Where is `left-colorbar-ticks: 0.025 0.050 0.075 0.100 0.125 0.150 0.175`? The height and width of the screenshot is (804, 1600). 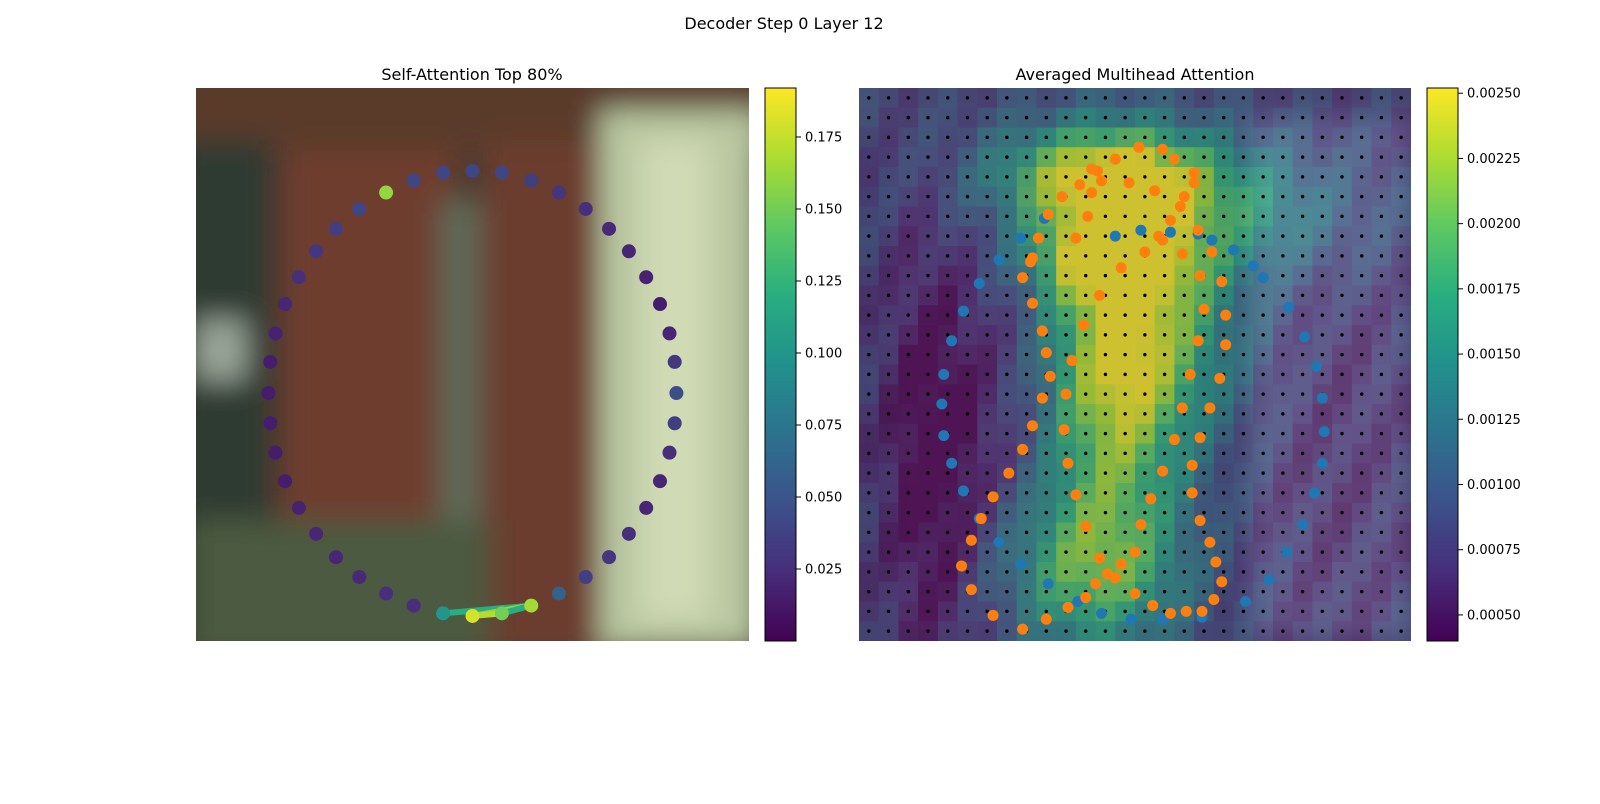
left-colorbar-ticks: 0.025 0.050 0.075 0.100 0.125 0.150 0.175 is located at coordinates (819, 353).